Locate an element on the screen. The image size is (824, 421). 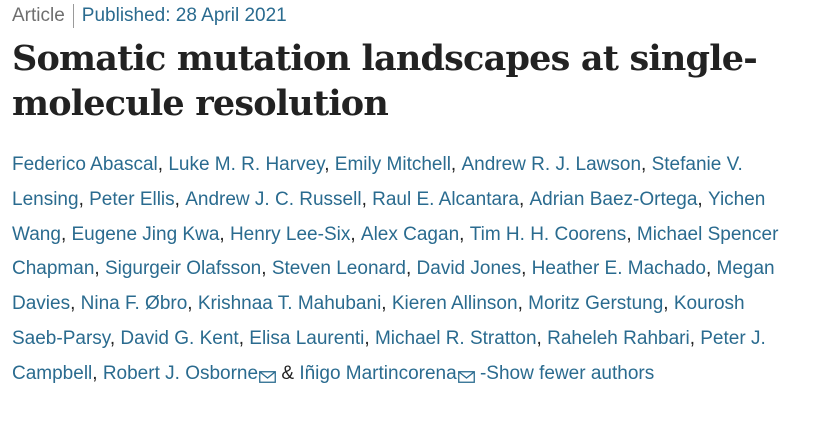
author-item: Eugene Jing Kwa, is located at coordinates (151, 234).